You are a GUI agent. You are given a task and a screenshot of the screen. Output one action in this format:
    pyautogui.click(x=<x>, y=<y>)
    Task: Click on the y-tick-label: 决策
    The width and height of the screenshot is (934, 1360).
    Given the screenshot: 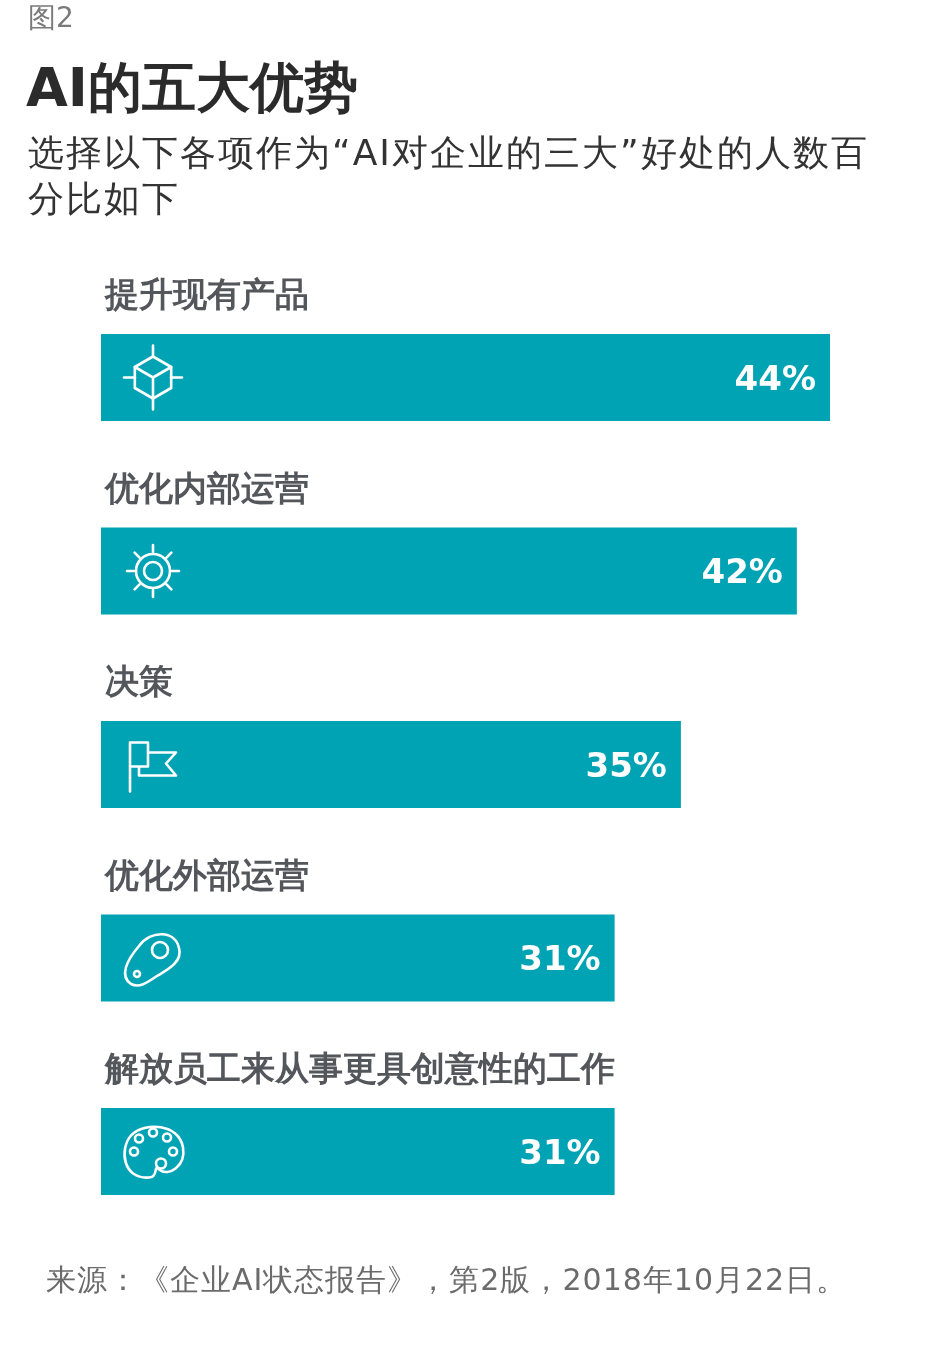 What is the action you would take?
    pyautogui.click(x=139, y=681)
    